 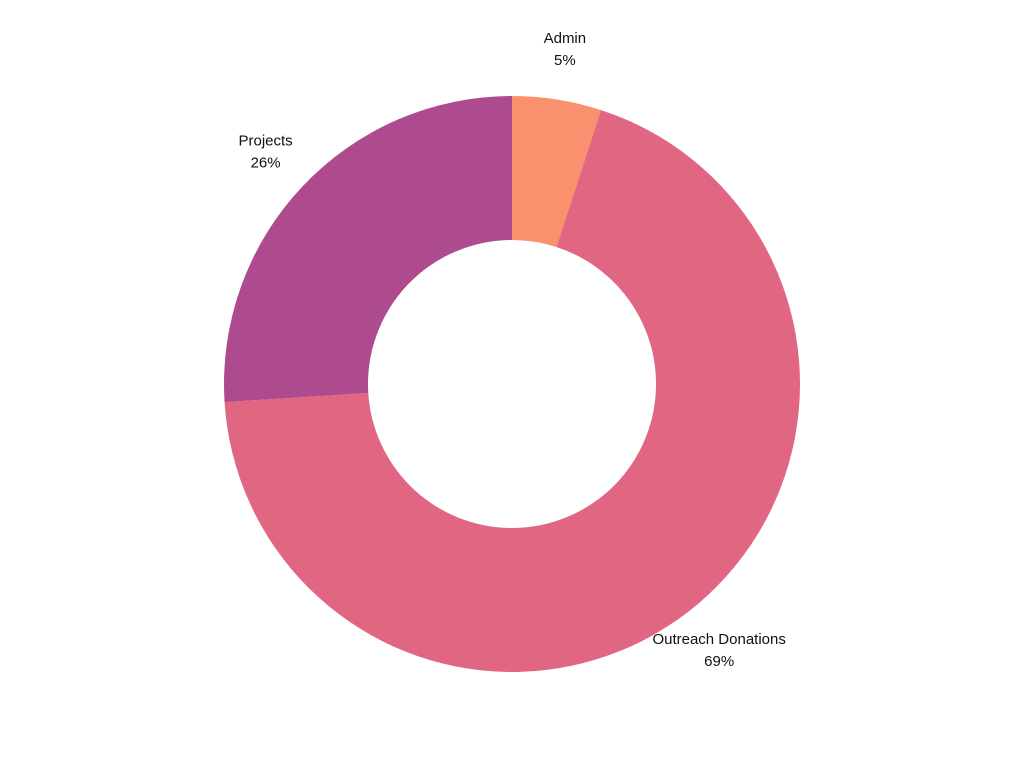 What do you see at coordinates (718, 639) in the screenshot?
I see `slice-label: Outreach Donations` at bounding box center [718, 639].